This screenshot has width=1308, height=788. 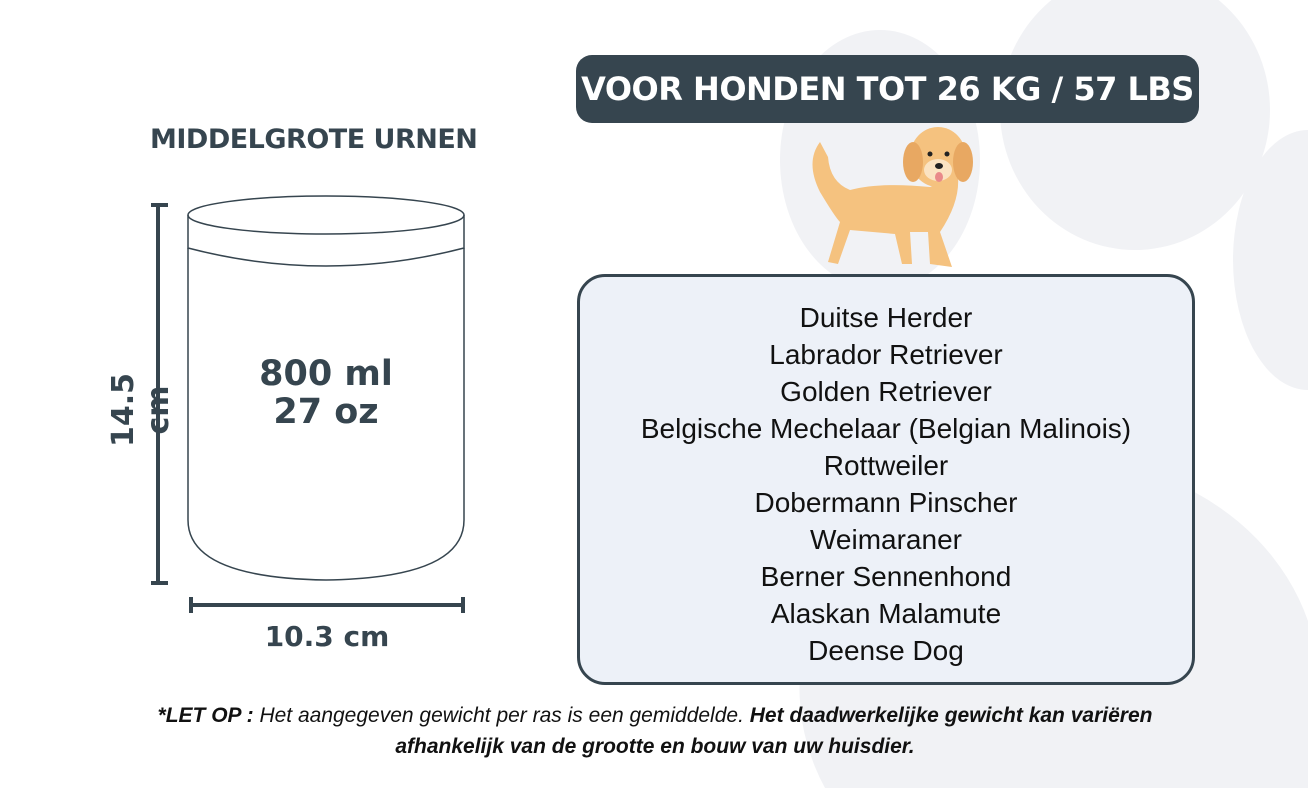 What do you see at coordinates (886, 539) in the screenshot?
I see `breed-item: Weimaraner` at bounding box center [886, 539].